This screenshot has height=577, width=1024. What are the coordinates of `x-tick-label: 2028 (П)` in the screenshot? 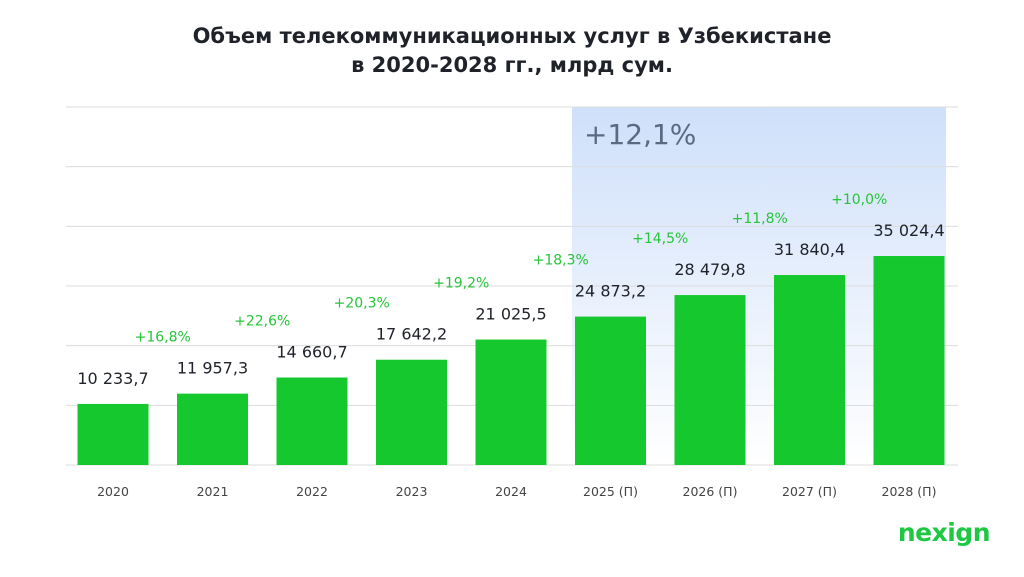 It's located at (909, 491).